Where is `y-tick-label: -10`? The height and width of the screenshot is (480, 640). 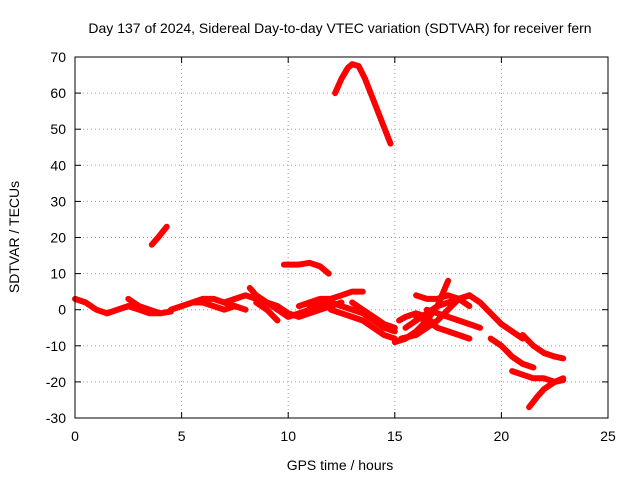 y-tick-label: -10 is located at coordinates (56, 346).